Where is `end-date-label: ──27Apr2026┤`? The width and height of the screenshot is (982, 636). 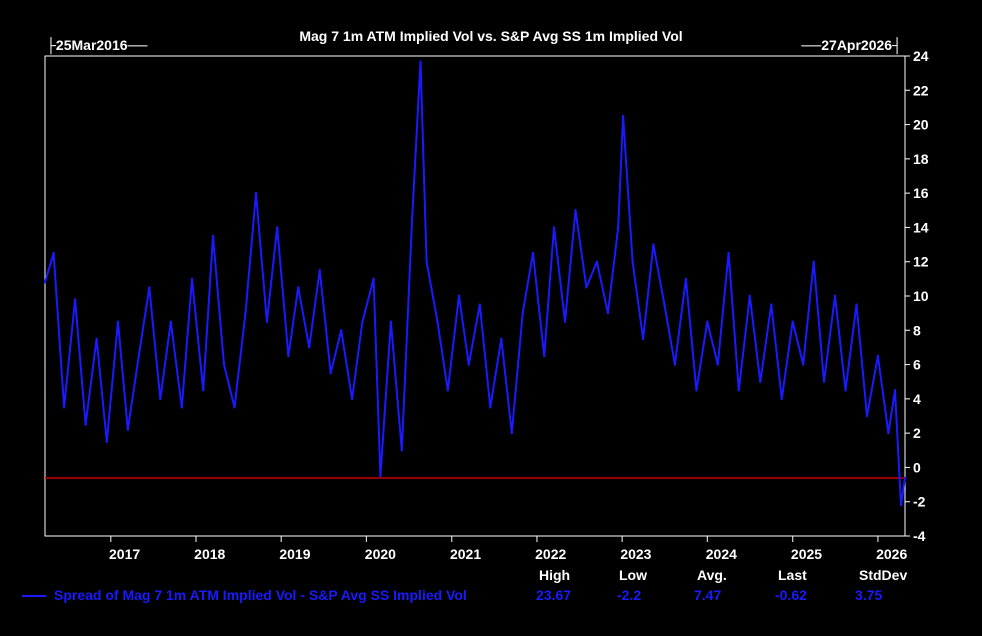
end-date-label: ──27Apr2026┤ is located at coordinates (851, 45).